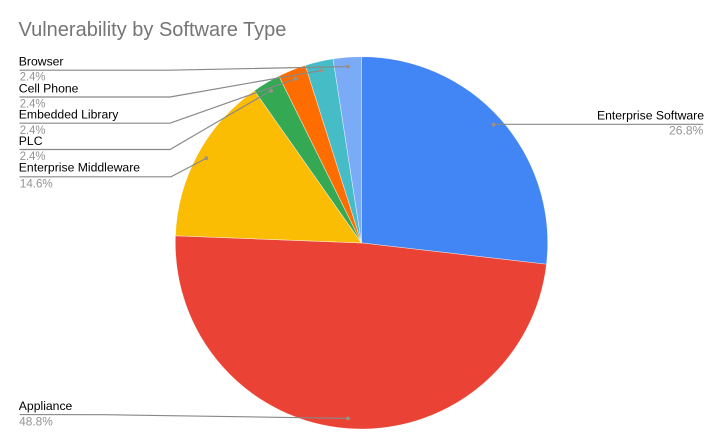  What do you see at coordinates (36, 422) in the screenshot?
I see `svg-text: 48.8%` at bounding box center [36, 422].